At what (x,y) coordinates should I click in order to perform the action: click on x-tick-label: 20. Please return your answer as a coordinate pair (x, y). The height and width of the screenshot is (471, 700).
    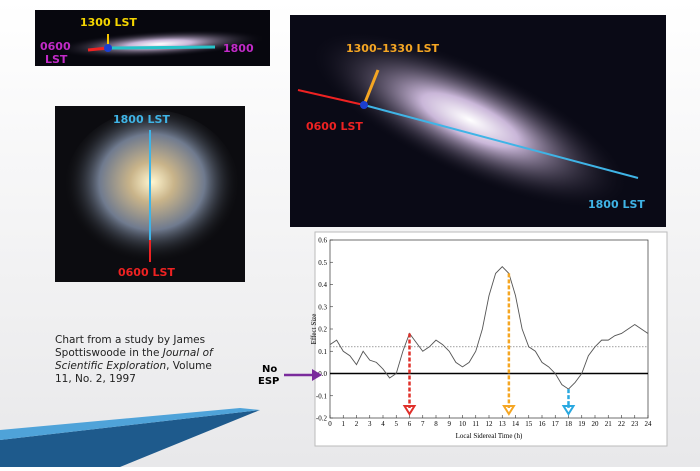
    Looking at the image, I should click on (596, 424).